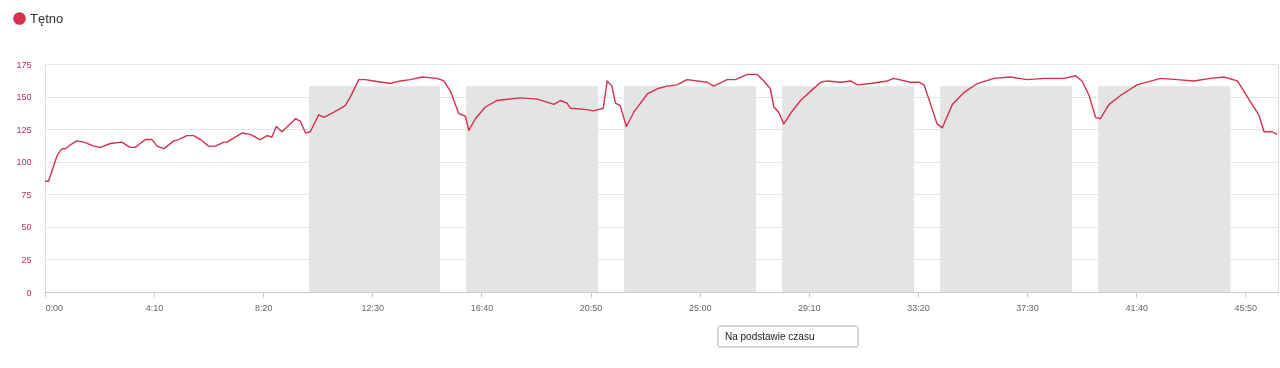  I want to click on legend-label: Tętno, so click(47, 18).